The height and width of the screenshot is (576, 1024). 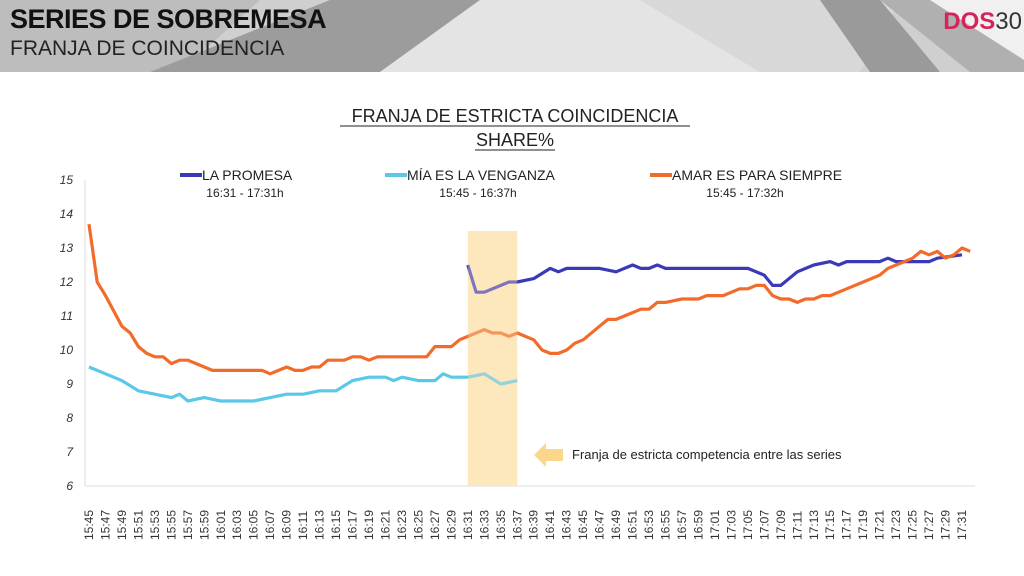 I want to click on legend-time-range: 15:45 - 17:32h, so click(x=744, y=193).